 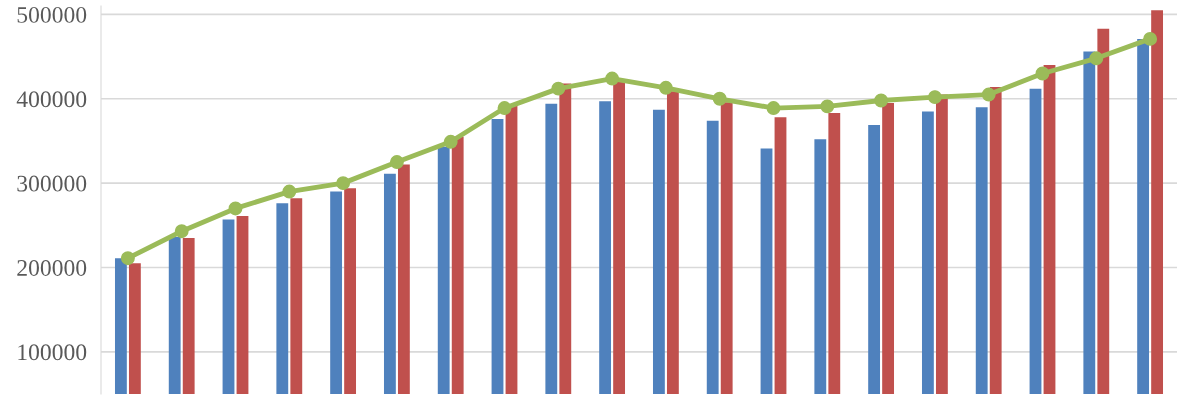 What do you see at coordinates (52, 14) in the screenshot?
I see `y-tick-label: 500000` at bounding box center [52, 14].